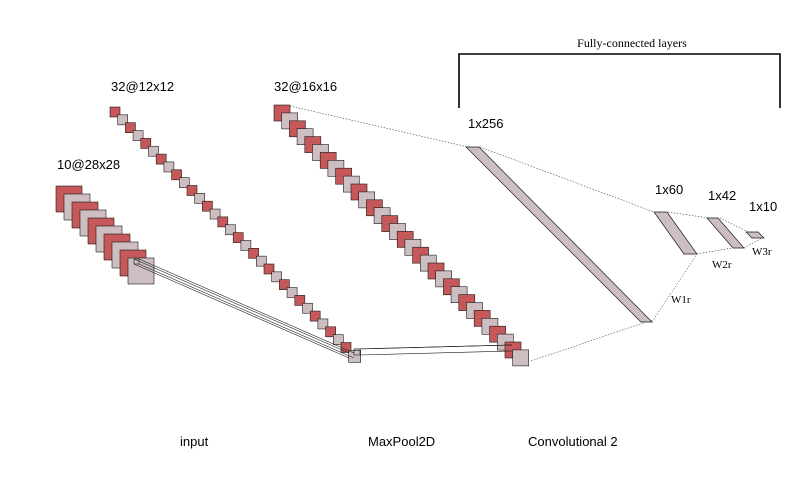 Image resolution: width=800 pixels, height=478 pixels. Describe the element at coordinates (485, 123) in the screenshot. I see `fc1-size-label: 1x256` at that location.